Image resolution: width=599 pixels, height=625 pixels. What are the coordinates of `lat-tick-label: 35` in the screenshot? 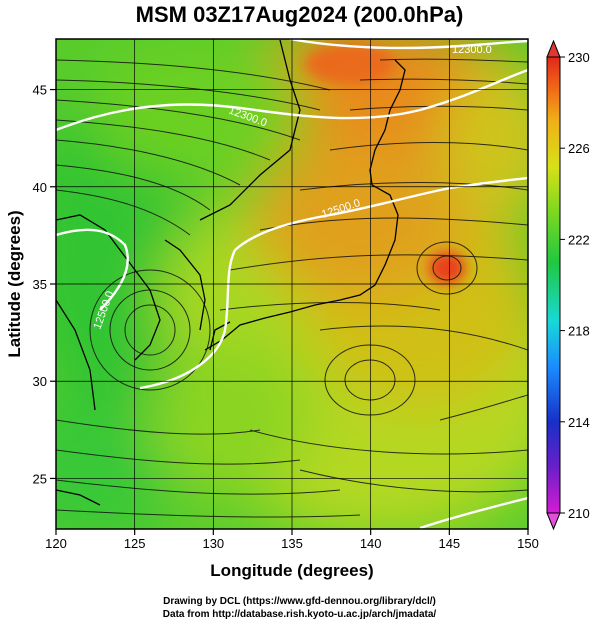 It's located at (40, 284).